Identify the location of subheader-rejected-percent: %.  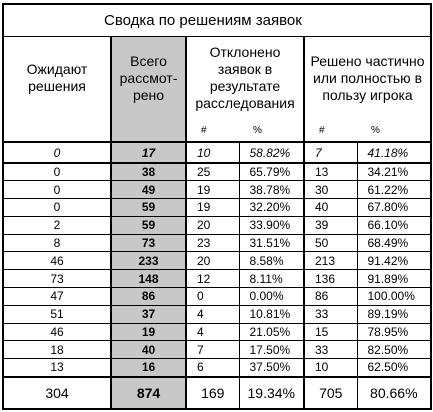
(272, 131).